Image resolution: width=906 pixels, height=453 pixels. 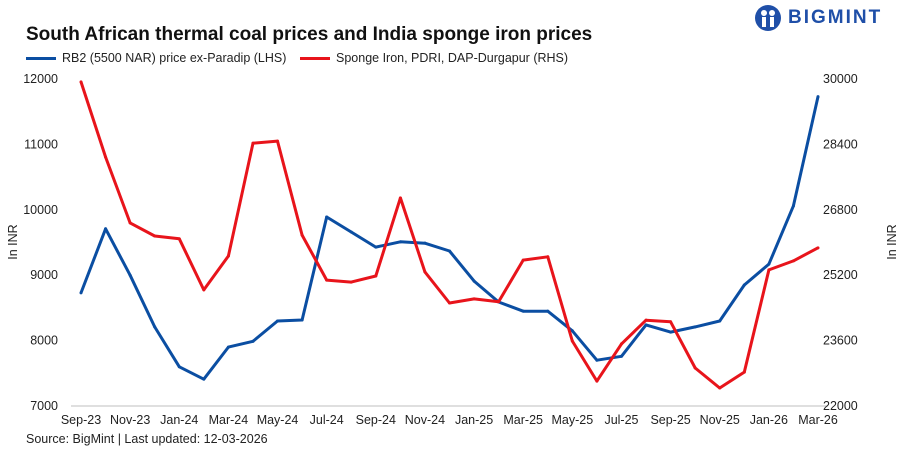 I want to click on y-left-tick-label: 9000, so click(x=44, y=275).